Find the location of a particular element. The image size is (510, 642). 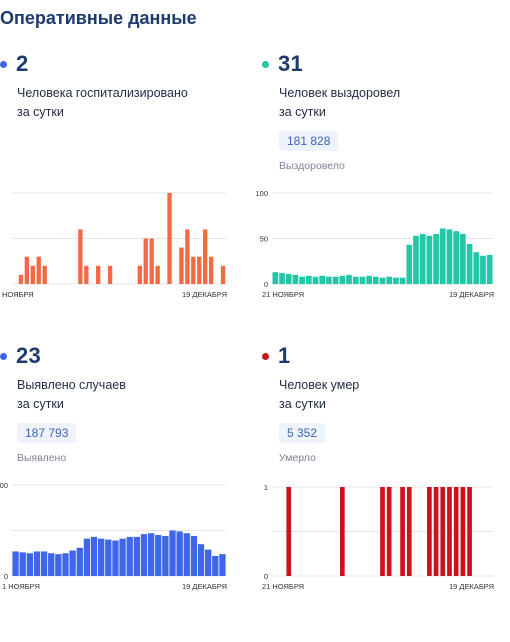

recovered-dot-icon is located at coordinates (265, 64).